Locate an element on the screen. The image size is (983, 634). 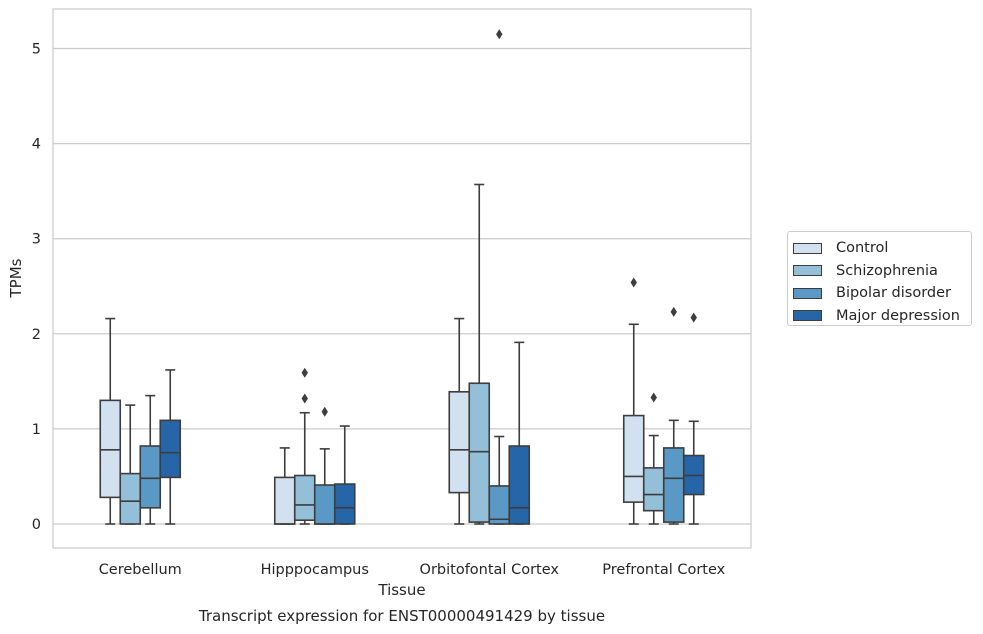
x-tick-label: Cerebellum is located at coordinates (140, 570).